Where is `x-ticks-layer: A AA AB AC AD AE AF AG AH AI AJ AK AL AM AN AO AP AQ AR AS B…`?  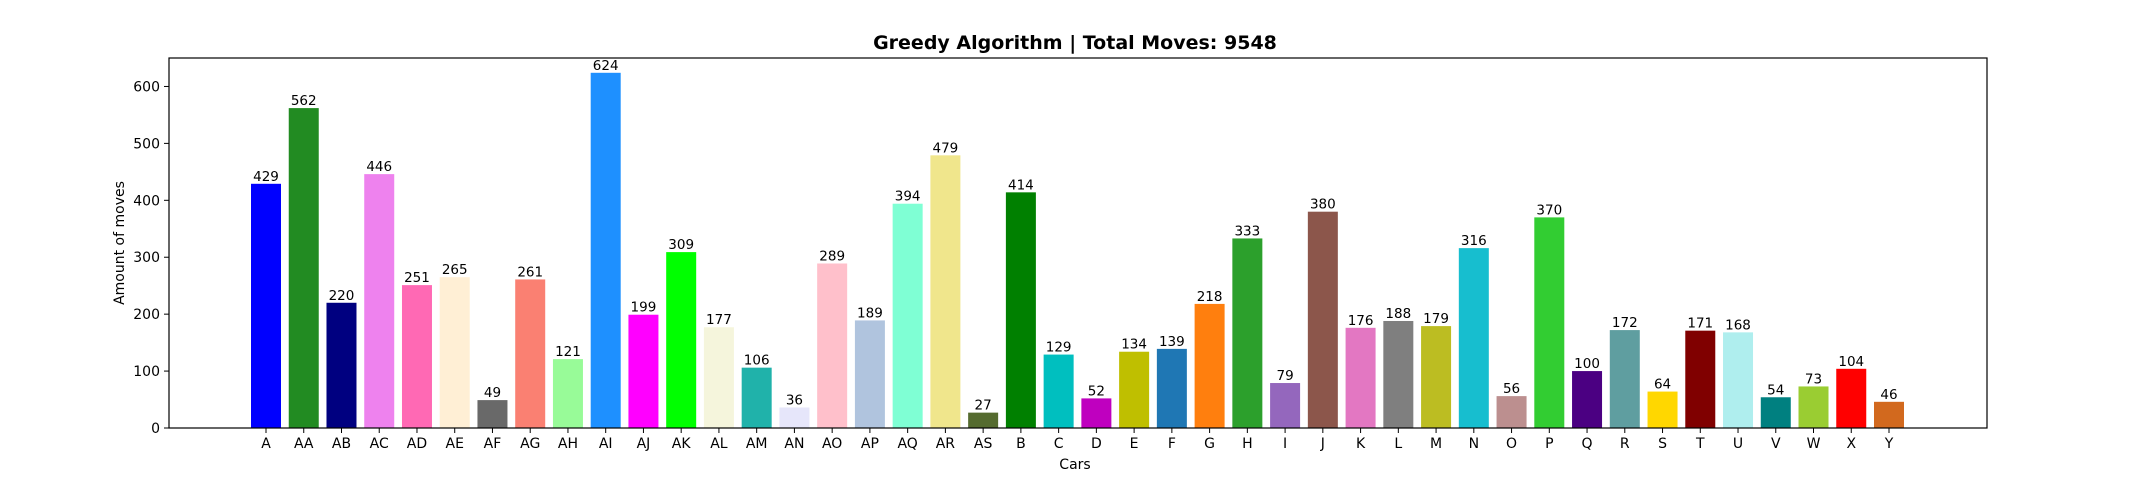 x-ticks-layer: A AA AB AC AD AE AF AG AH AI AJ AK AL AM AN AO AP AQ AR AS B… is located at coordinates (1077, 440).